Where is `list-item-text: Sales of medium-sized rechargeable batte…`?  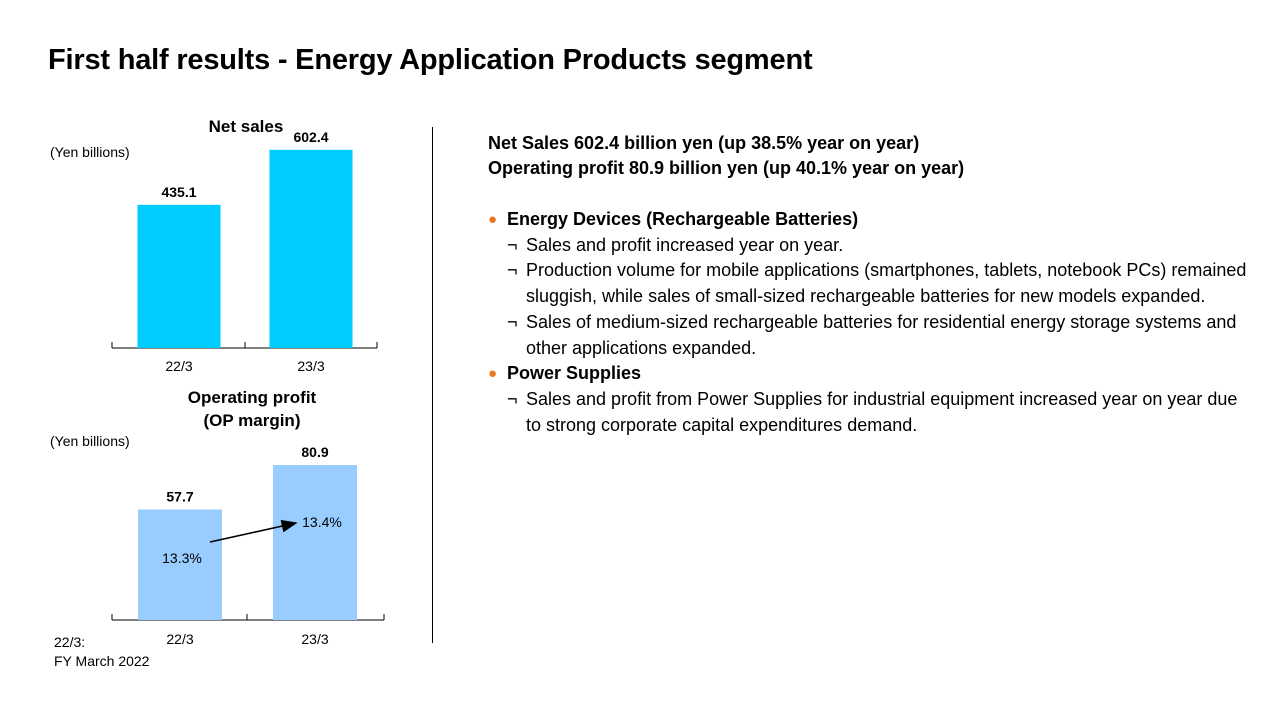 list-item-text: Sales of medium-sized rechargeable batte… is located at coordinates (881, 334).